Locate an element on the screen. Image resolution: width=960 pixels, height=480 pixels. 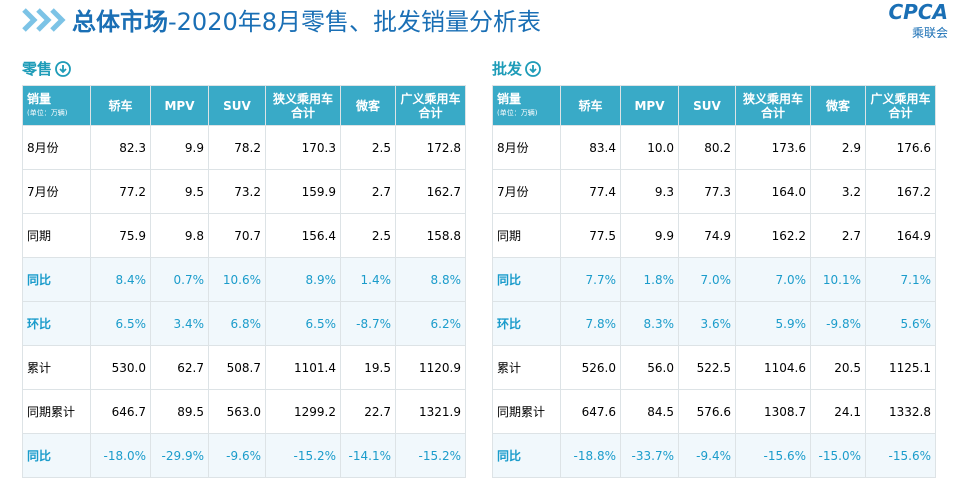
cell: 522.5 is located at coordinates (707, 367).